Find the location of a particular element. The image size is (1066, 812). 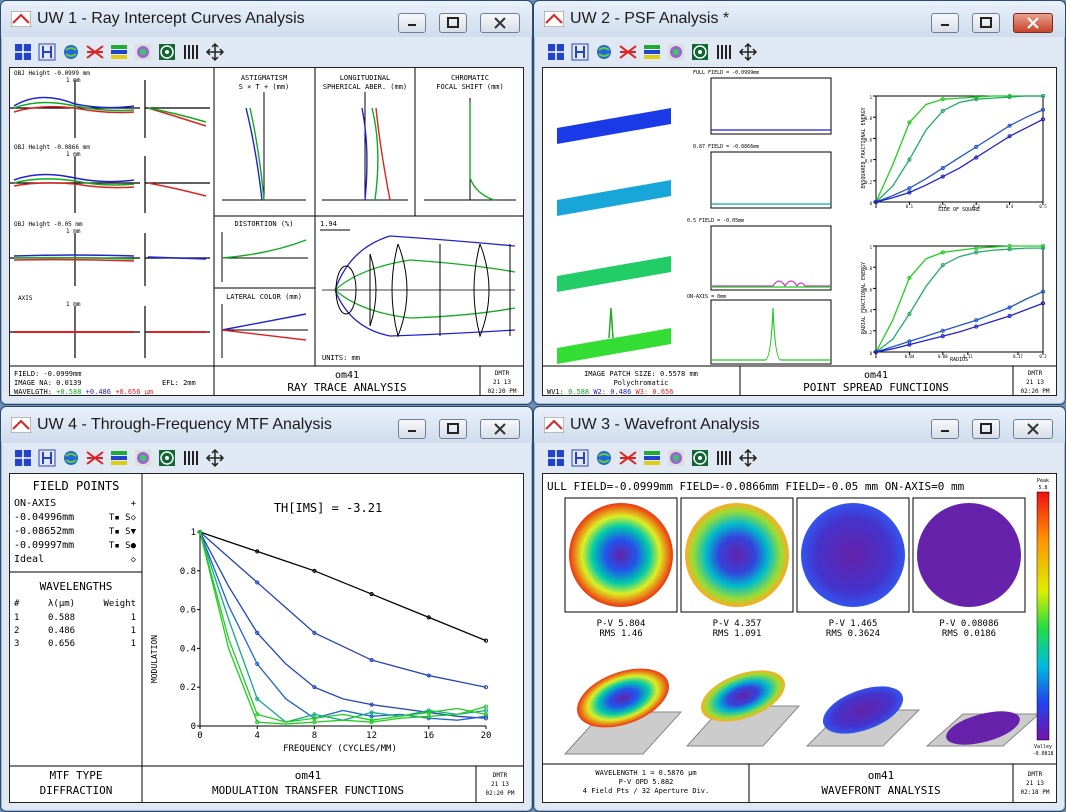

close-icon is located at coordinates (1033, 429).